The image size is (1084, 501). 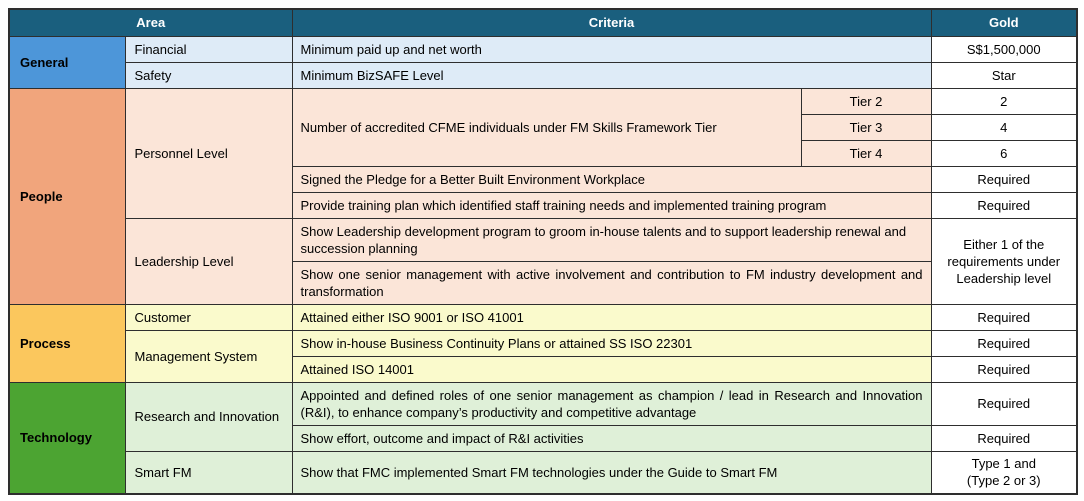 What do you see at coordinates (1004, 205) in the screenshot?
I see `gold-cell-training-plan: Required` at bounding box center [1004, 205].